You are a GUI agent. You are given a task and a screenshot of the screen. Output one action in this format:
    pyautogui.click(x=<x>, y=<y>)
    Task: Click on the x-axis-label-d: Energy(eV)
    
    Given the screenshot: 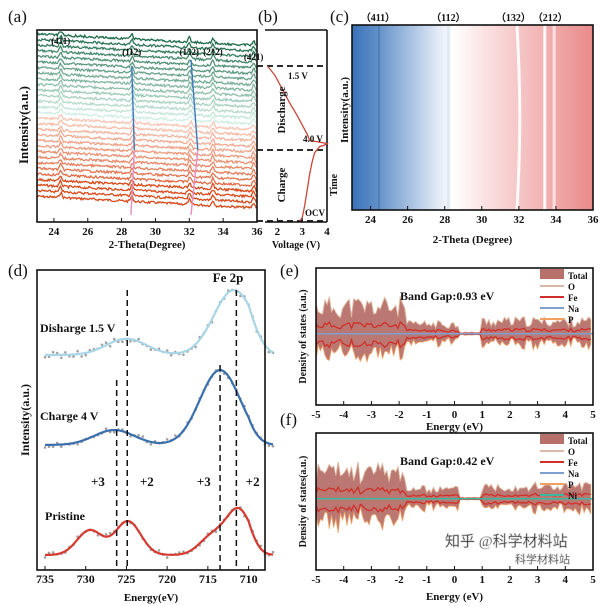 What is the action you would take?
    pyautogui.click(x=151, y=598)
    